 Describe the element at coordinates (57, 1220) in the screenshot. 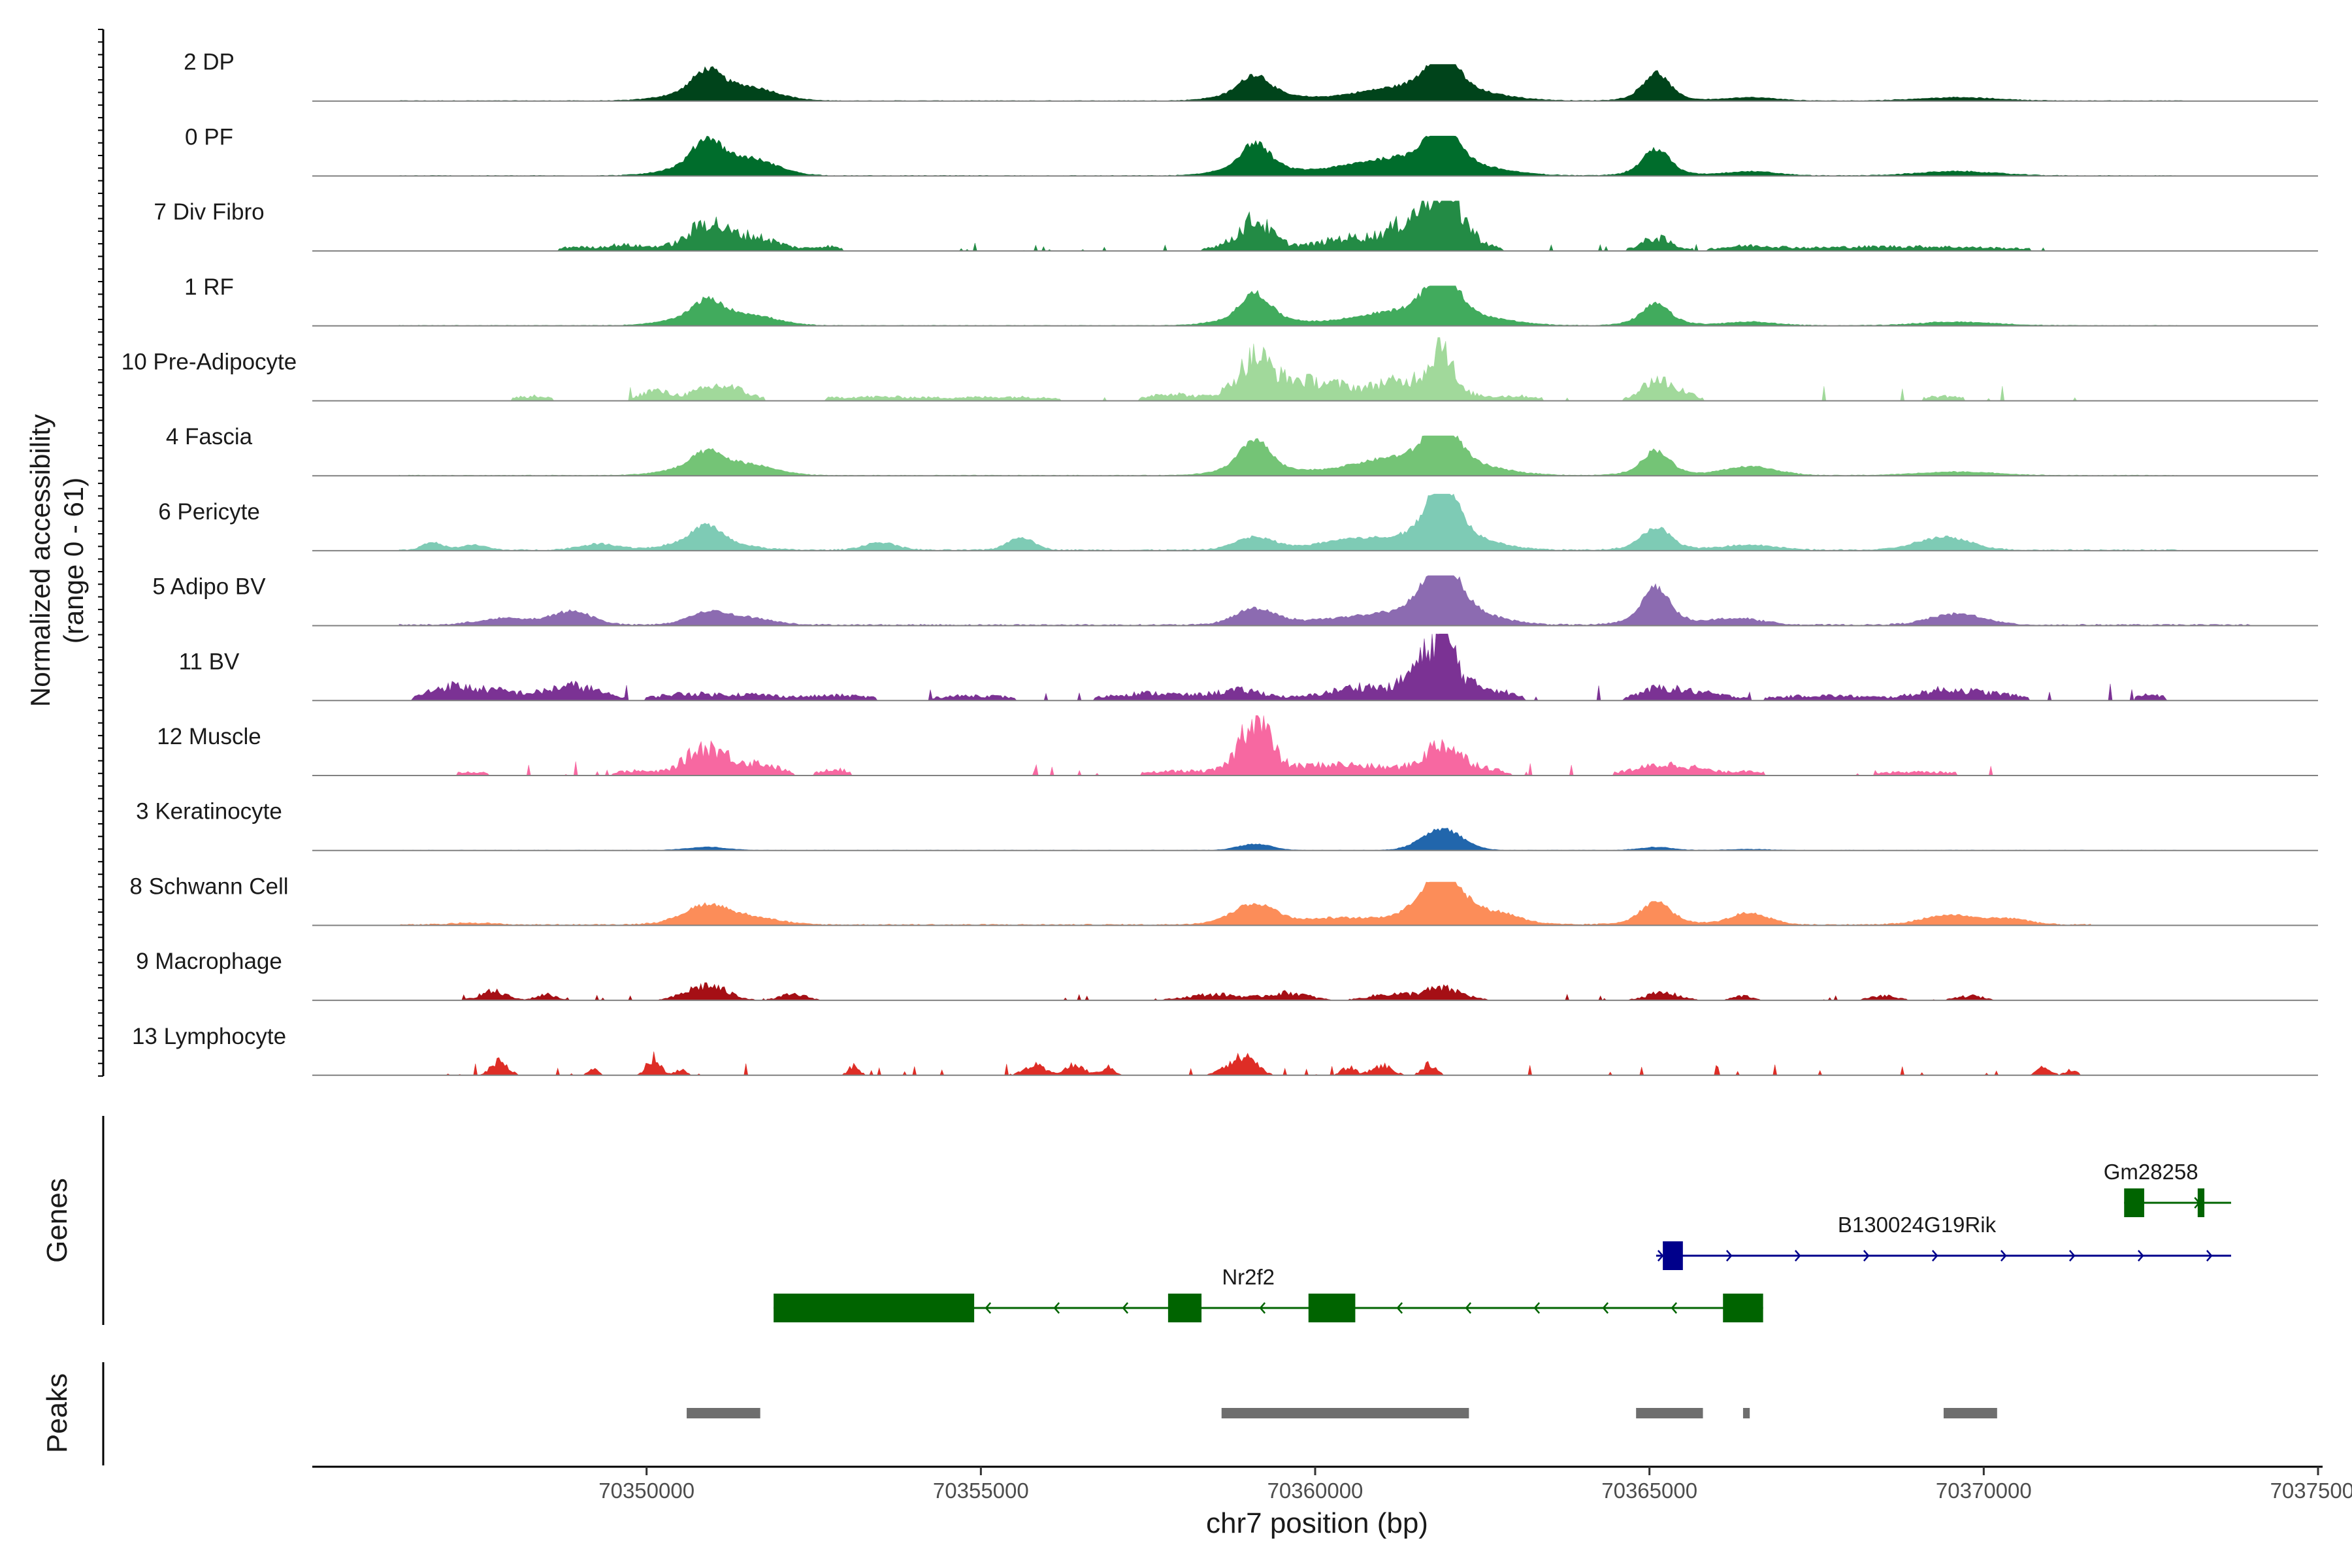

I see `genes-panel-label: Genes` at that location.